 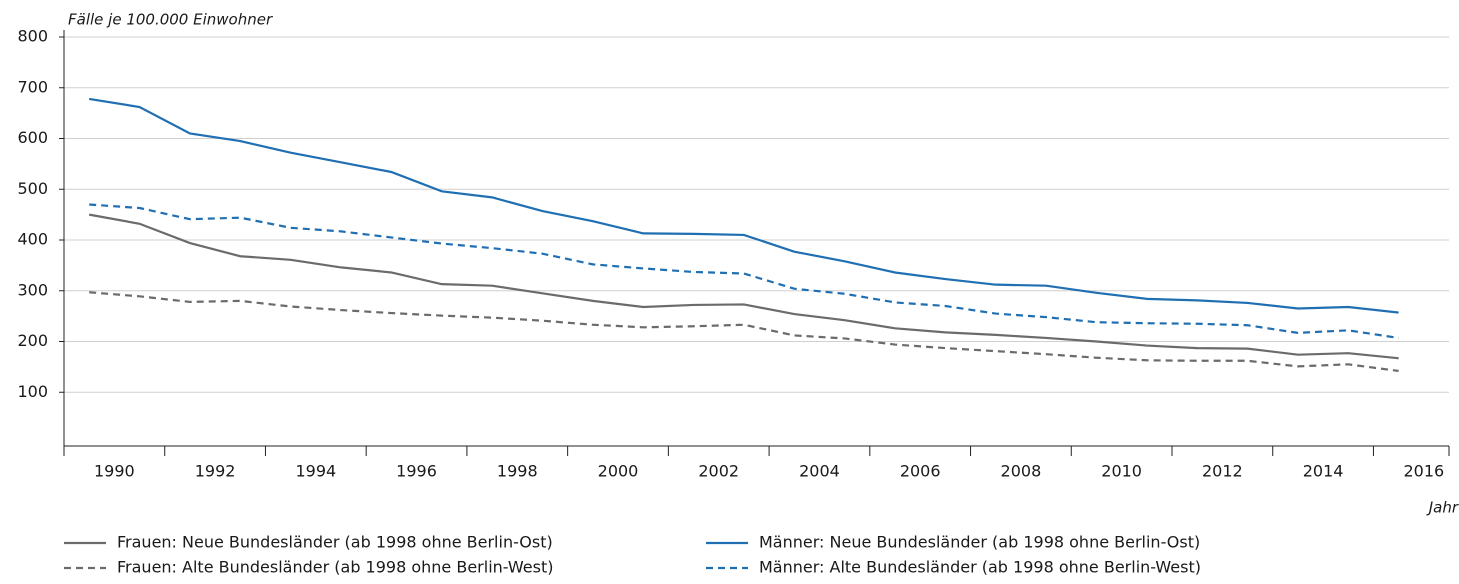 What do you see at coordinates (32, 137) in the screenshot?
I see `y-tick-label: 600` at bounding box center [32, 137].